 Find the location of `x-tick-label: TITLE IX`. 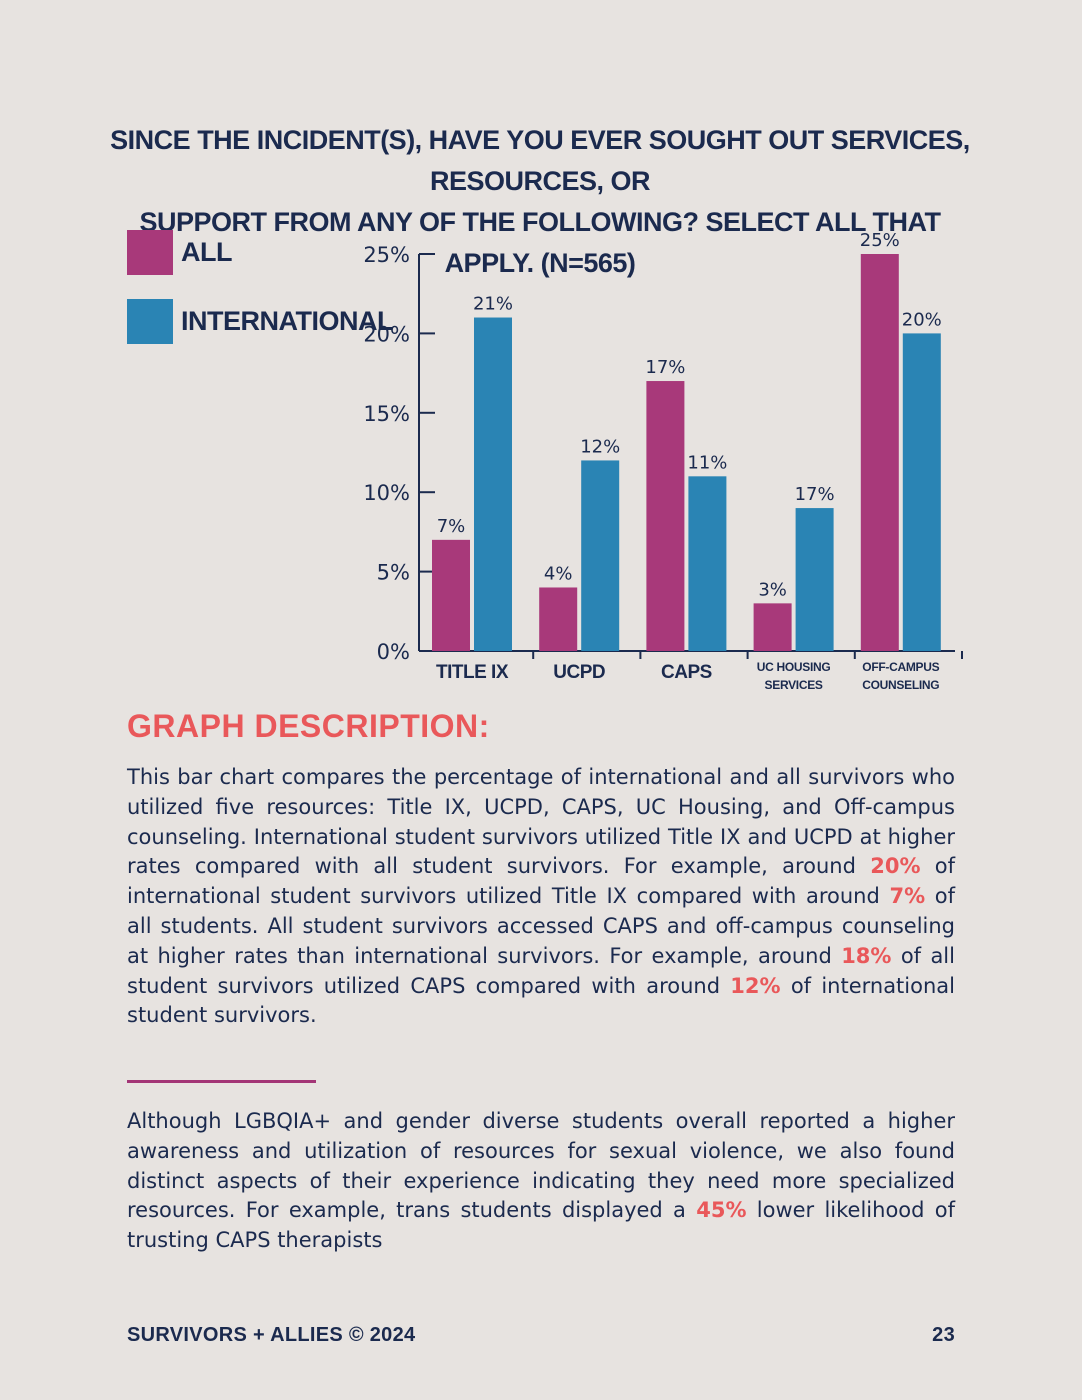

x-tick-label: TITLE IX is located at coordinates (472, 672).